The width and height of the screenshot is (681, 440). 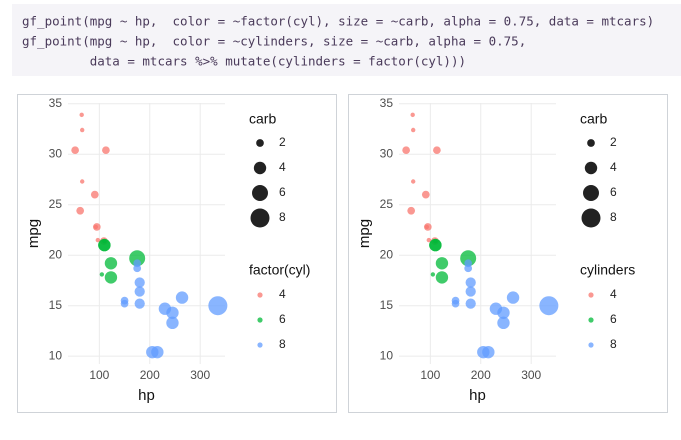 I want to click on legend-title: factor(cyl), so click(x=279, y=270).